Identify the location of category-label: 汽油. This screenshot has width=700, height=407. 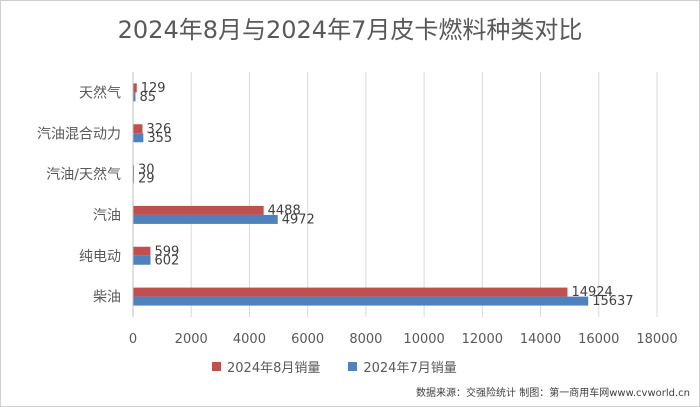
(107, 216).